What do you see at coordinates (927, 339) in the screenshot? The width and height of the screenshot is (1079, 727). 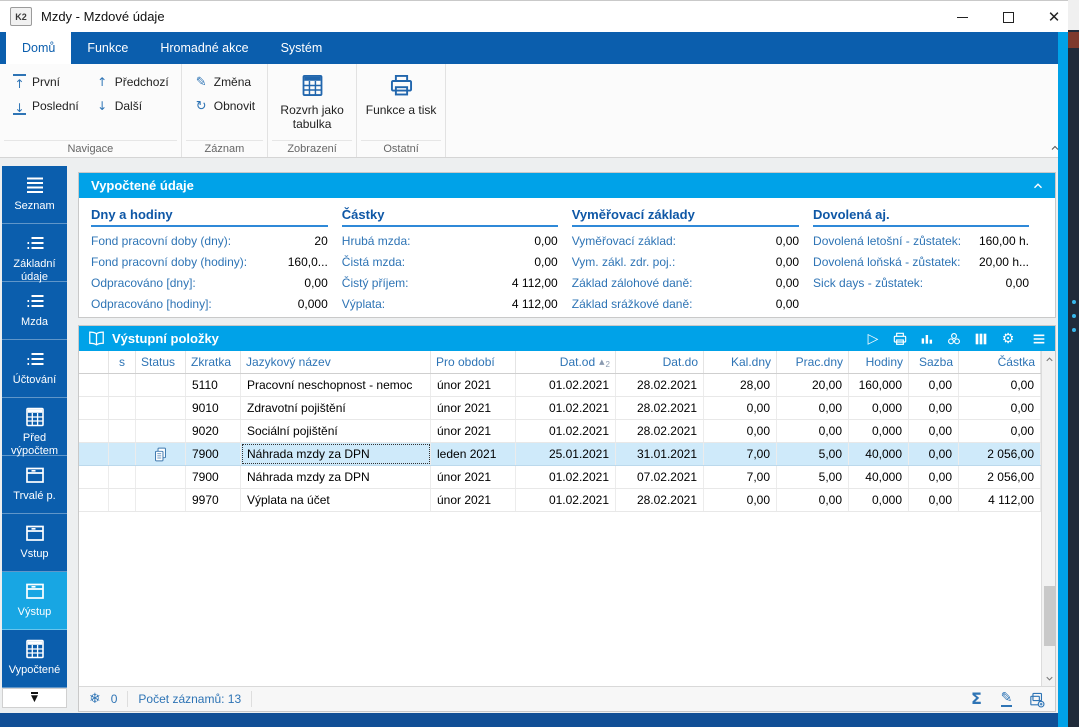 I see `chart-icon` at bounding box center [927, 339].